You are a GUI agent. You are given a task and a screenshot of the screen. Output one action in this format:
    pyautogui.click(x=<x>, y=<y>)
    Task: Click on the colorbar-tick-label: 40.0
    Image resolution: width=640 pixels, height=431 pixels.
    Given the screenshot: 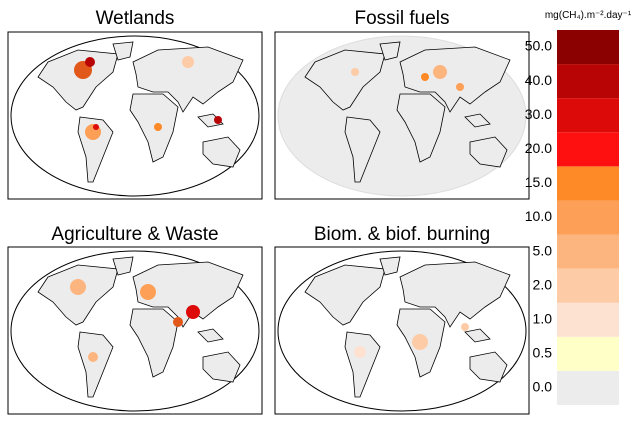 What is the action you would take?
    pyautogui.click(x=538, y=80)
    